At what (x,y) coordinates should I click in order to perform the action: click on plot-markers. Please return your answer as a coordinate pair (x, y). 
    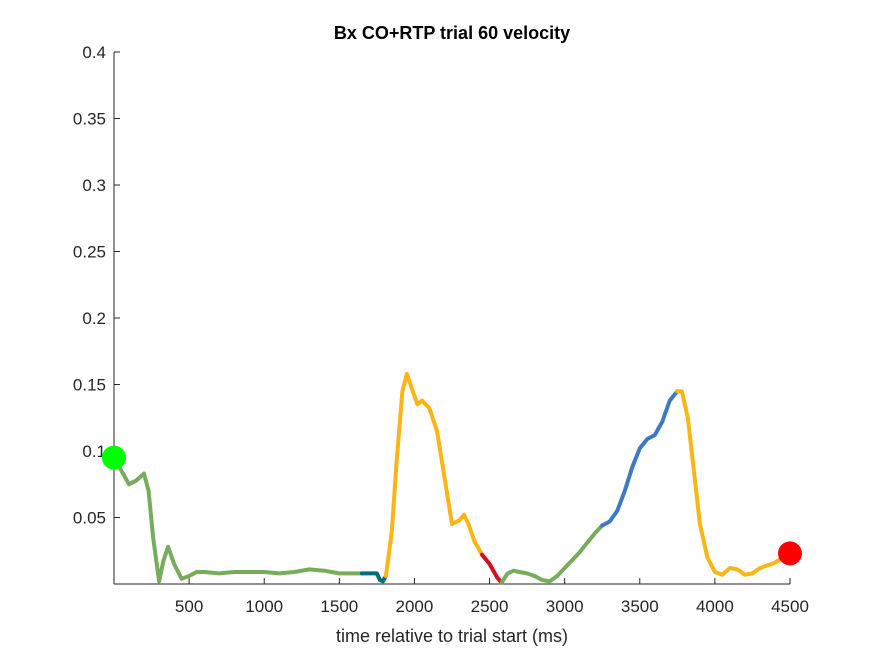
    Looking at the image, I should click on (452, 505).